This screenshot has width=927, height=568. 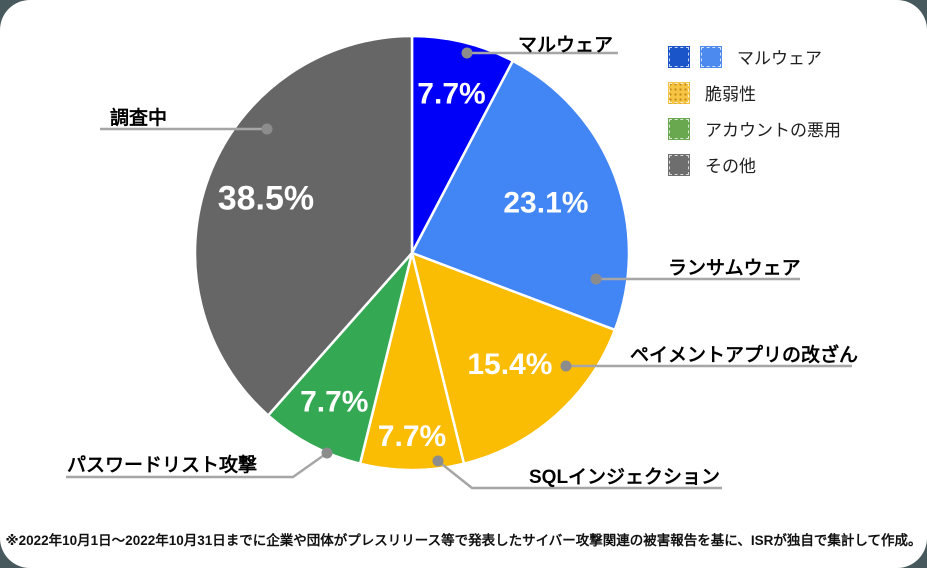 I want to click on slice-percent-label-0: 7.7%, so click(x=451, y=93).